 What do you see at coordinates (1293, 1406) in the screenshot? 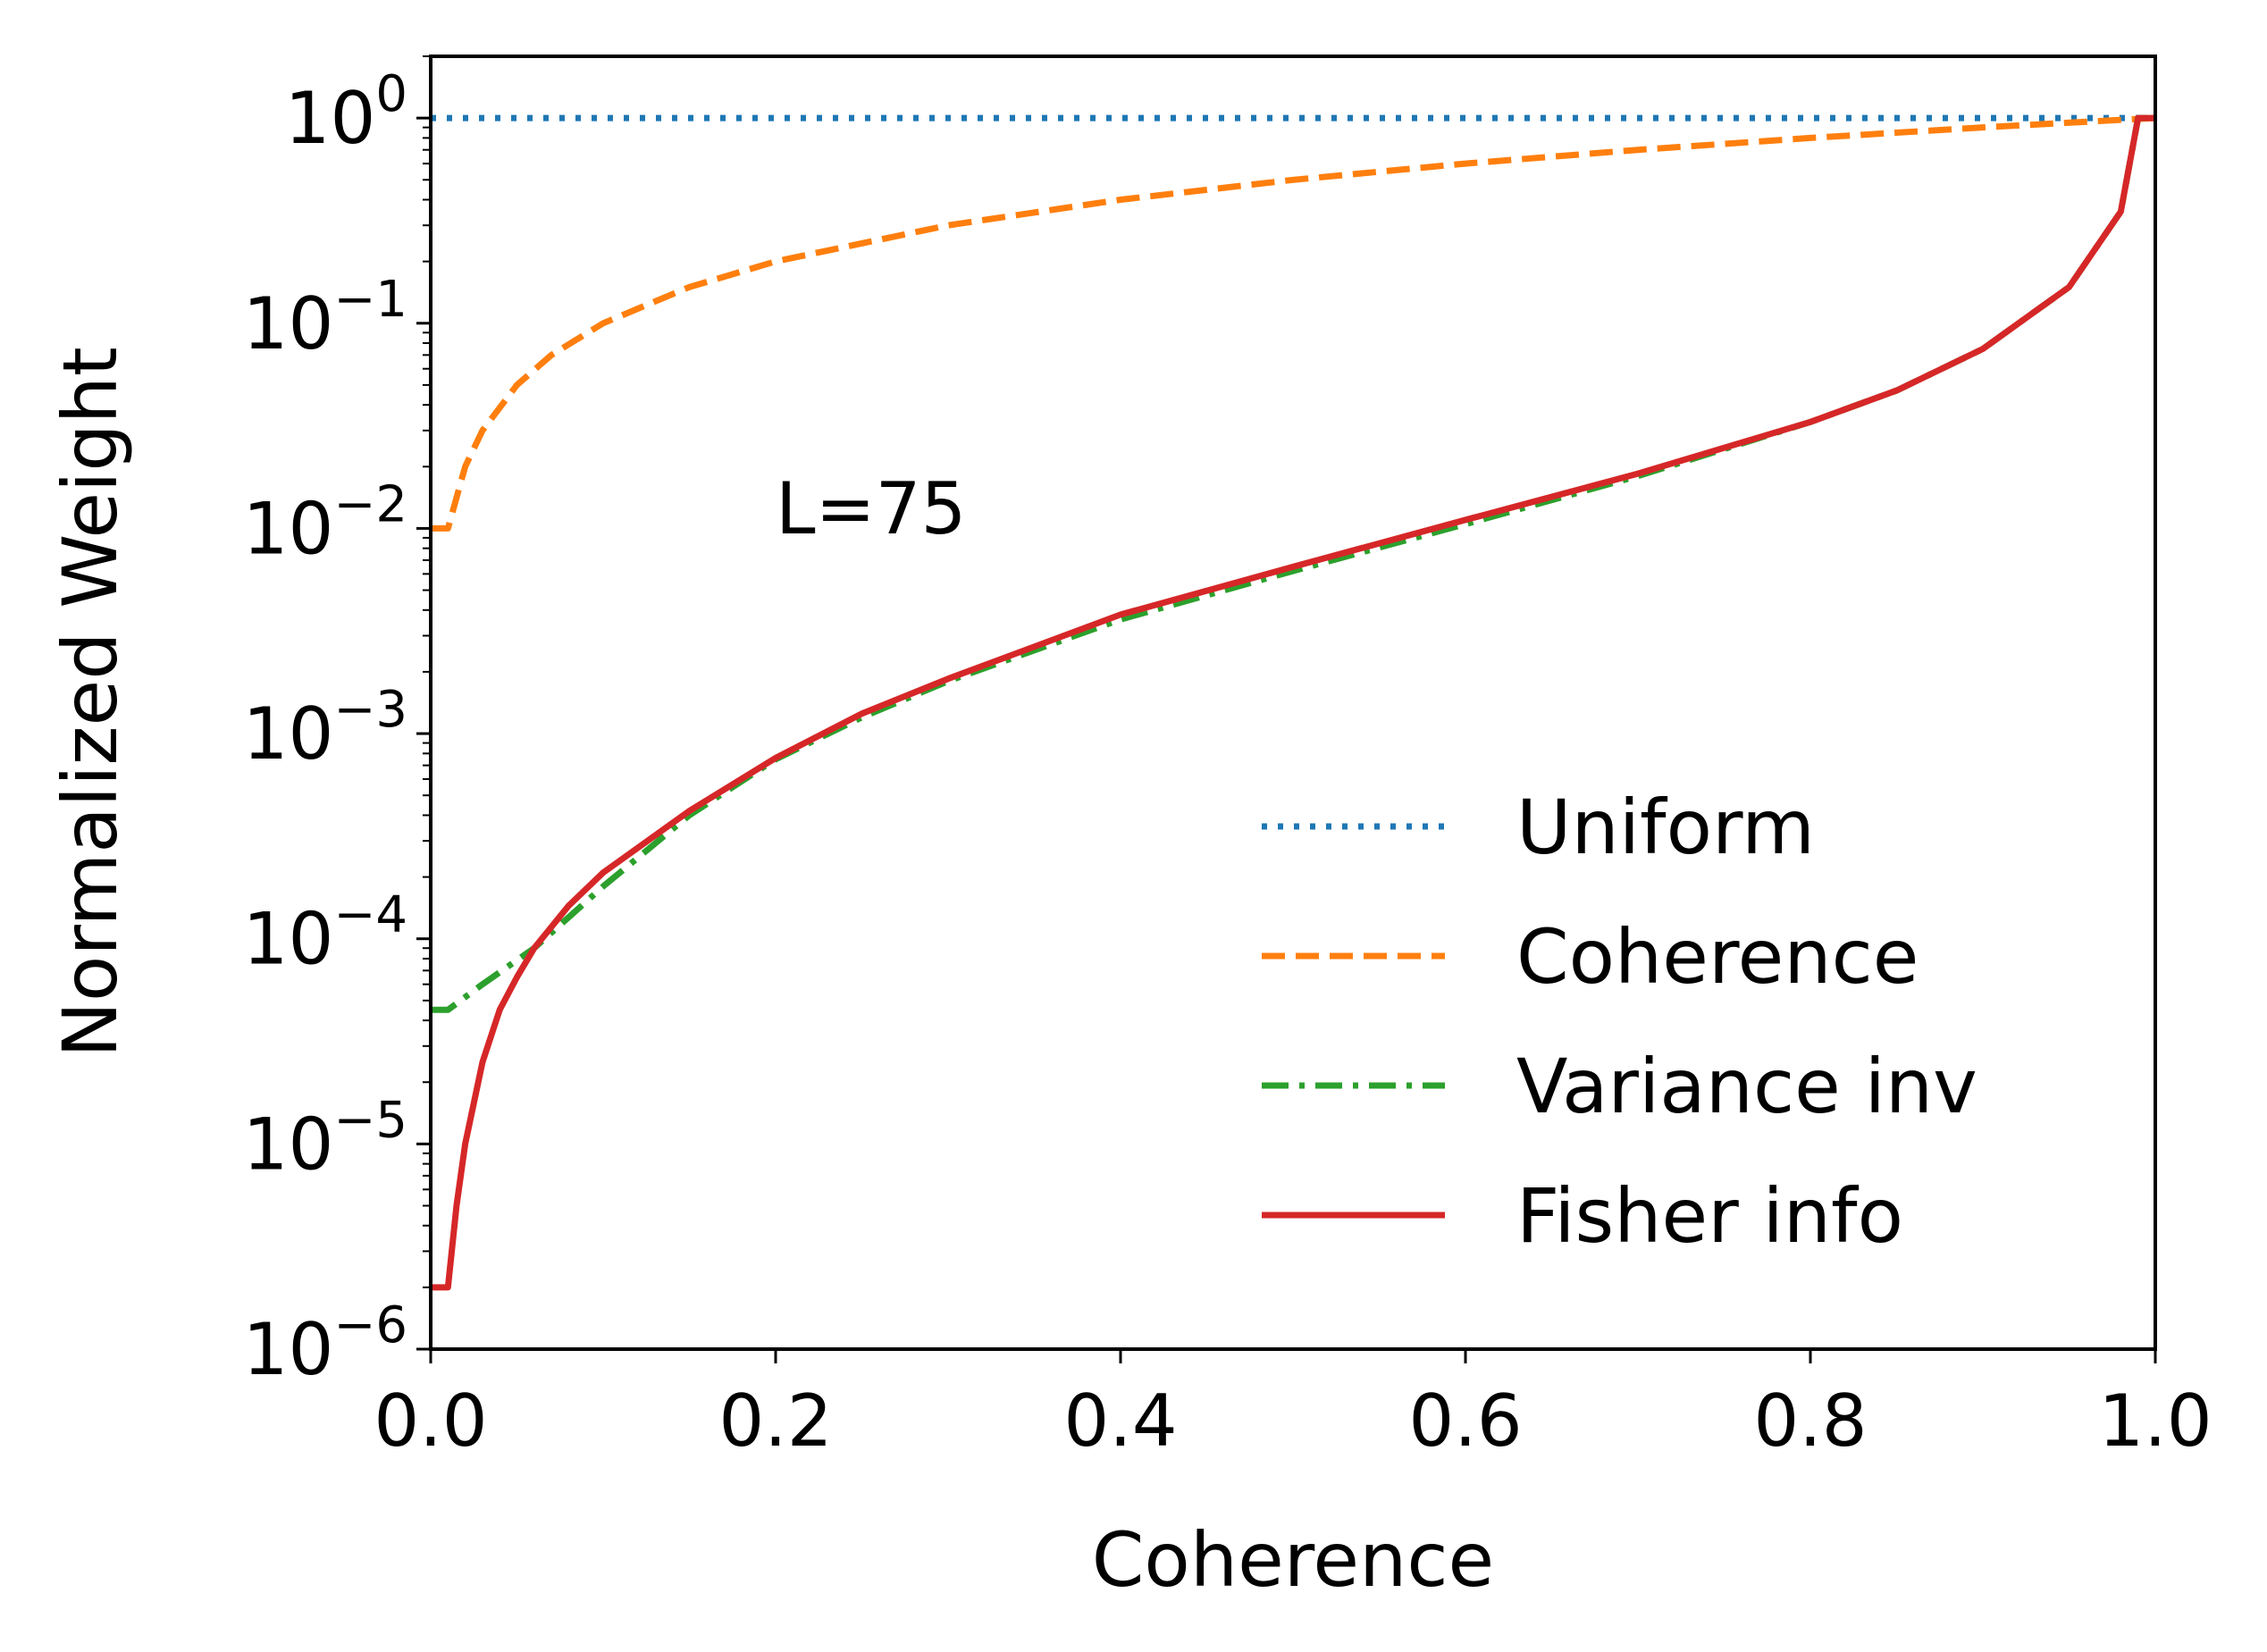
I see `x-axis: 0.0 0.2 0.4 0.6 0.8 1.0` at bounding box center [1293, 1406].